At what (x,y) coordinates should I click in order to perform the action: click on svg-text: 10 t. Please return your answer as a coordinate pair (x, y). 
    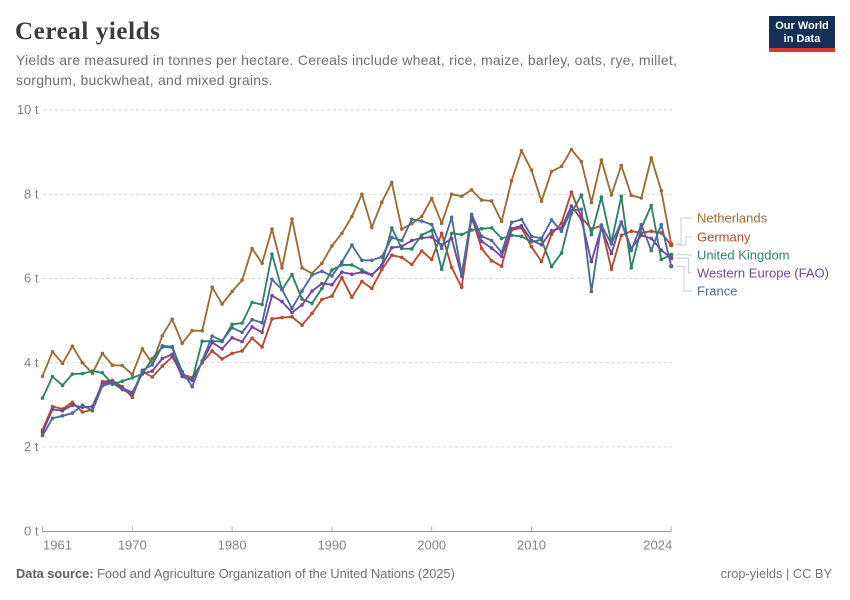
    Looking at the image, I should click on (28, 109).